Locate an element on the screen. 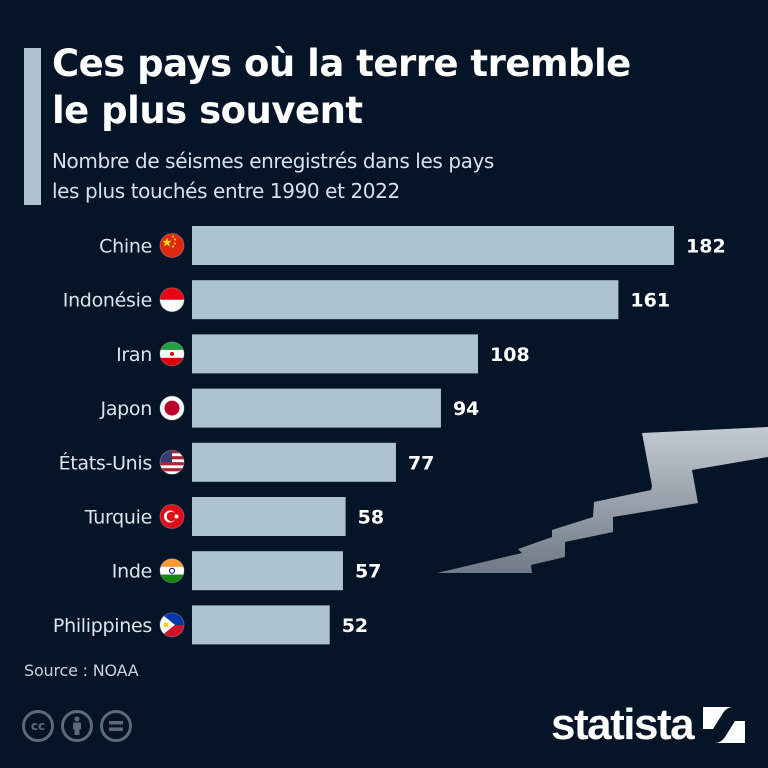 This screenshot has height=768, width=768. value-label: 182 is located at coordinates (706, 247).